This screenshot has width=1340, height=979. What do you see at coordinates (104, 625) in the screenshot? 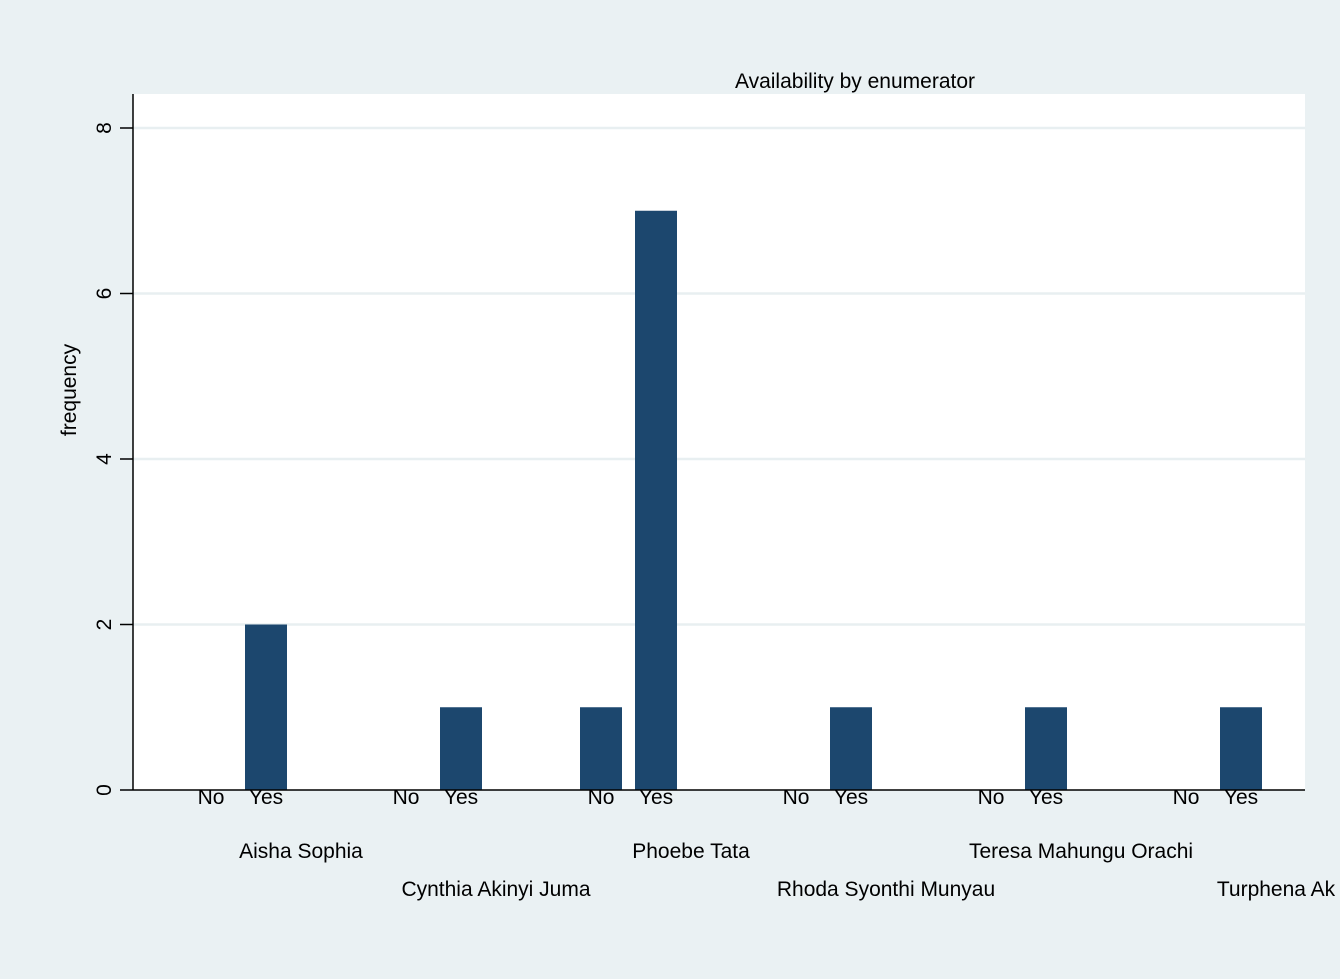
I see `y-tick-label: 2` at bounding box center [104, 625].